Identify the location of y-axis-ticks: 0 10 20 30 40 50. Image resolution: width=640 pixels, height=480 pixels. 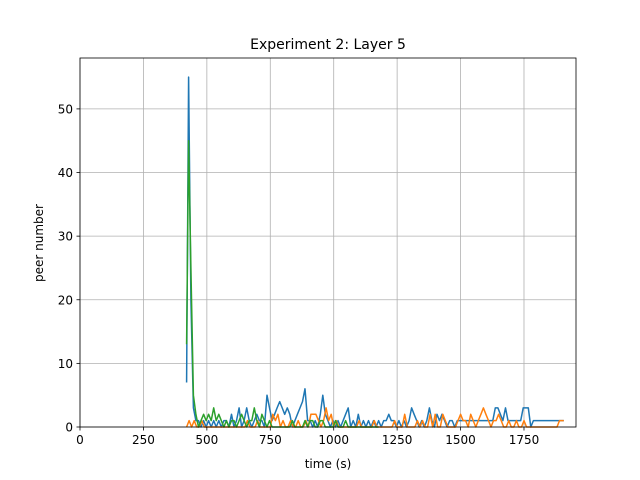
(69, 268).